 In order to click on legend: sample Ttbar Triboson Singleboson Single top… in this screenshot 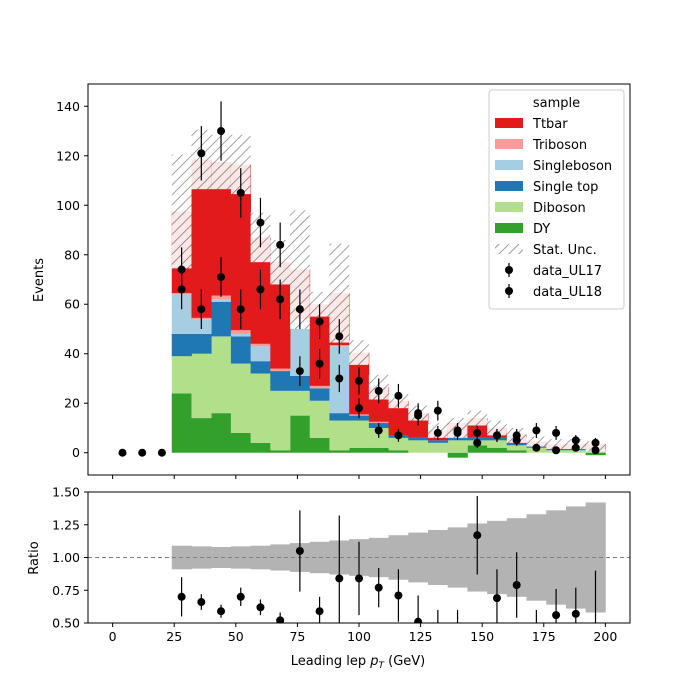, I will do `click(556, 199)`.